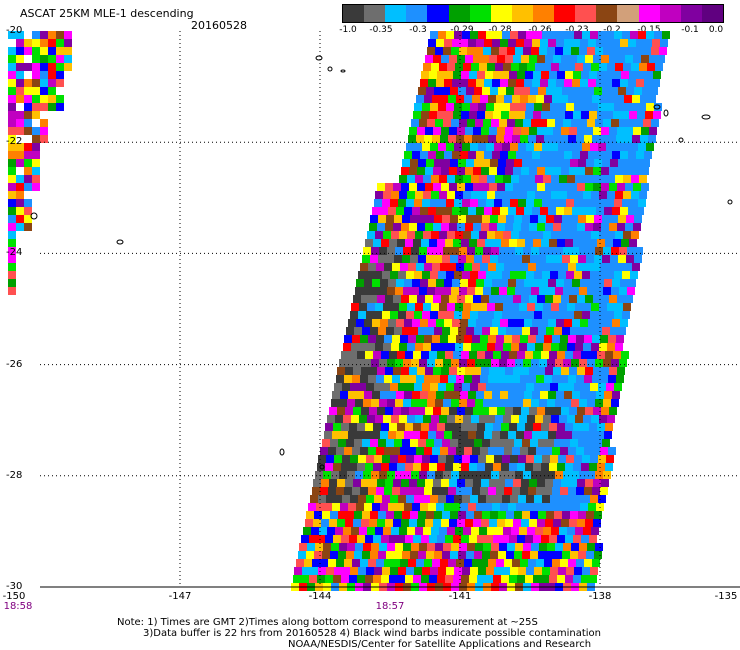 This screenshot has height=650, width=740. I want to click on colorbar-label: -1.0, so click(348, 30).